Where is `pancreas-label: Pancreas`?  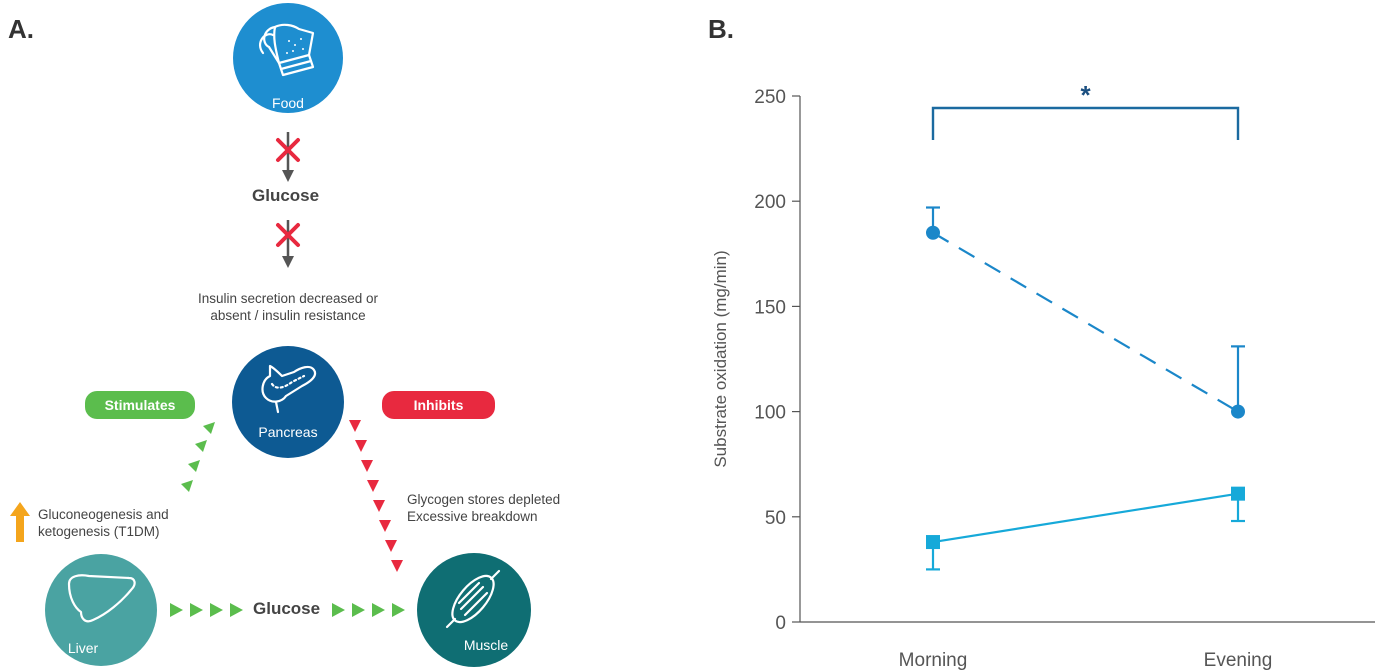
pancreas-label: Pancreas is located at coordinates (288, 432).